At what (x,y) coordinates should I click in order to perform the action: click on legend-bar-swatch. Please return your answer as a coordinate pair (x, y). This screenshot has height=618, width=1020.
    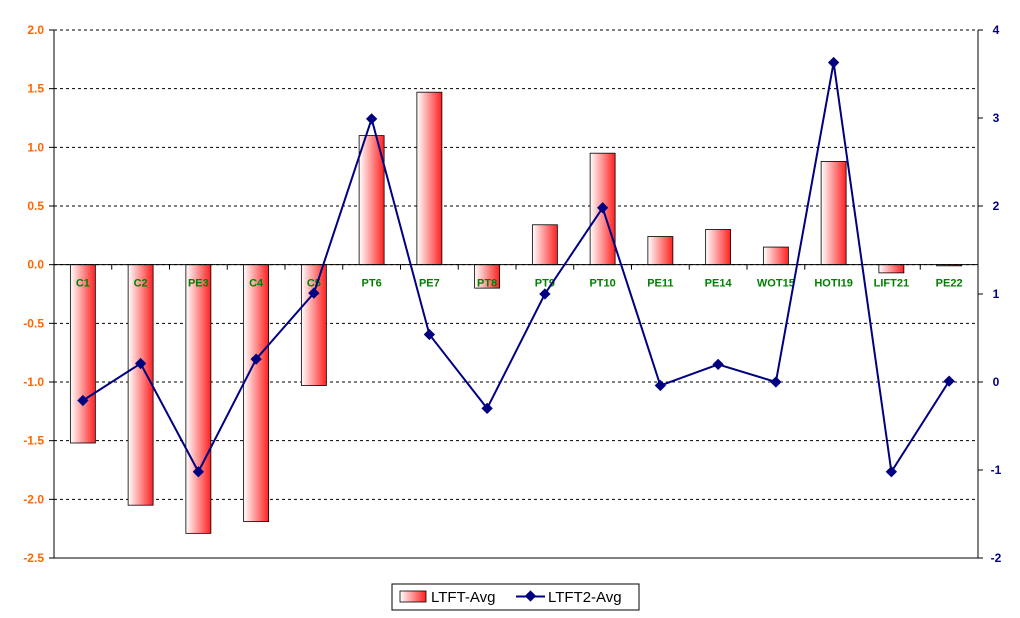
    Looking at the image, I should click on (413, 596).